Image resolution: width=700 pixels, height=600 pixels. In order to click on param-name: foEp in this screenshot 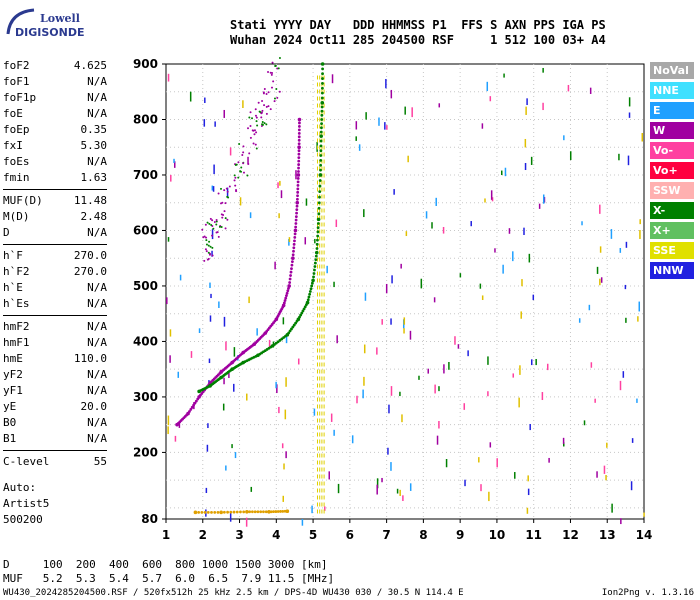, I will do `click(16, 129)`.